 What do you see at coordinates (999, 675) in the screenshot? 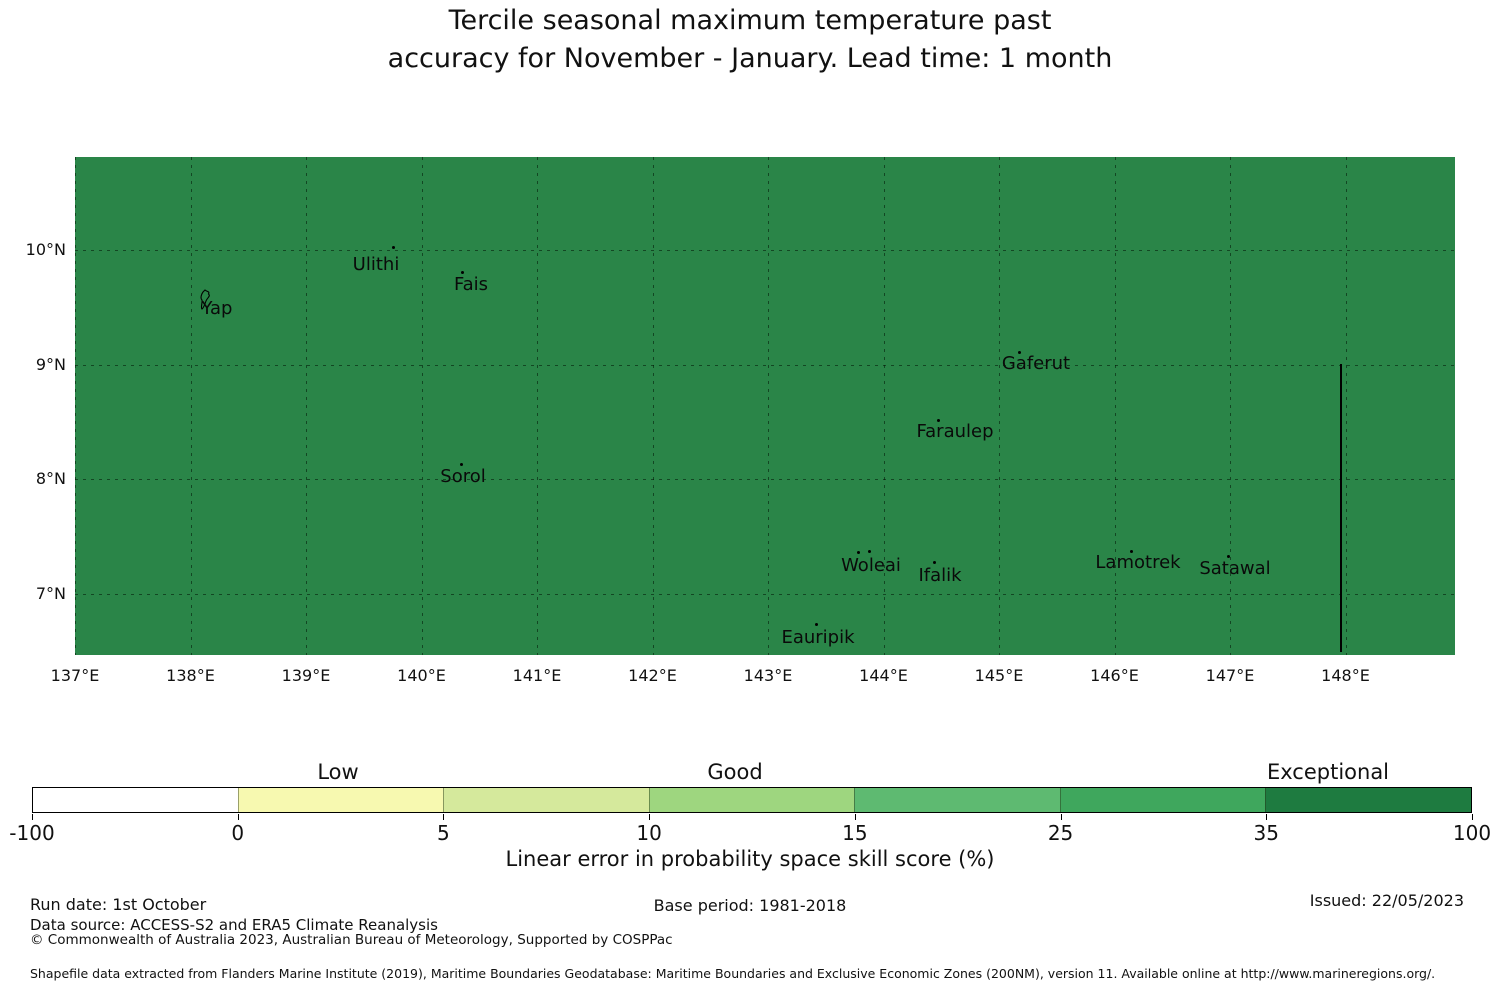
I see `x-axis-tick-label: 145°E` at bounding box center [999, 675].